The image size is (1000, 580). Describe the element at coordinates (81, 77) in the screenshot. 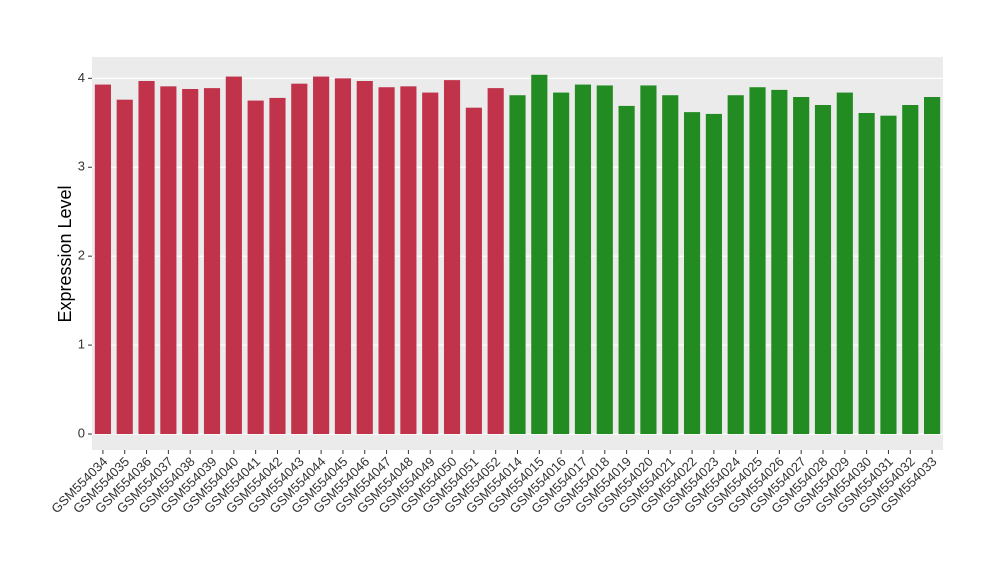

I see `y-tick-label: 4` at that location.